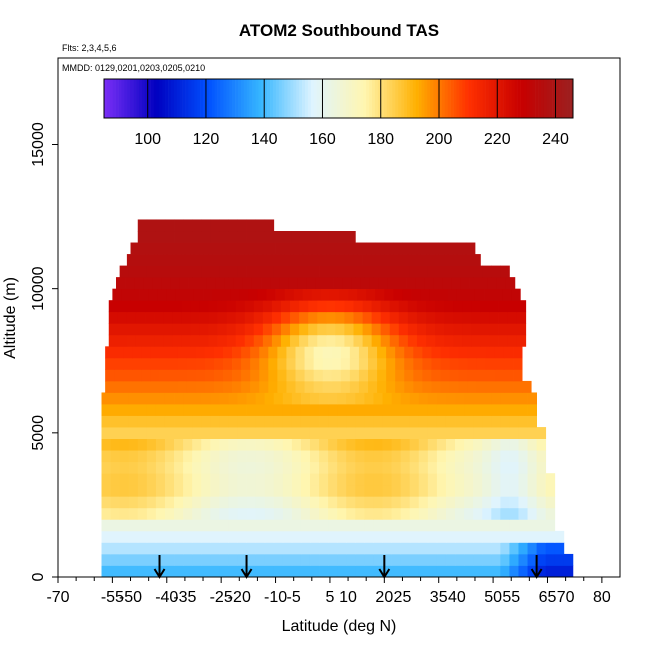 This screenshot has height=650, width=650. Describe the element at coordinates (457, 597) in the screenshot. I see `x-minor-tick-label: 40` at that location.